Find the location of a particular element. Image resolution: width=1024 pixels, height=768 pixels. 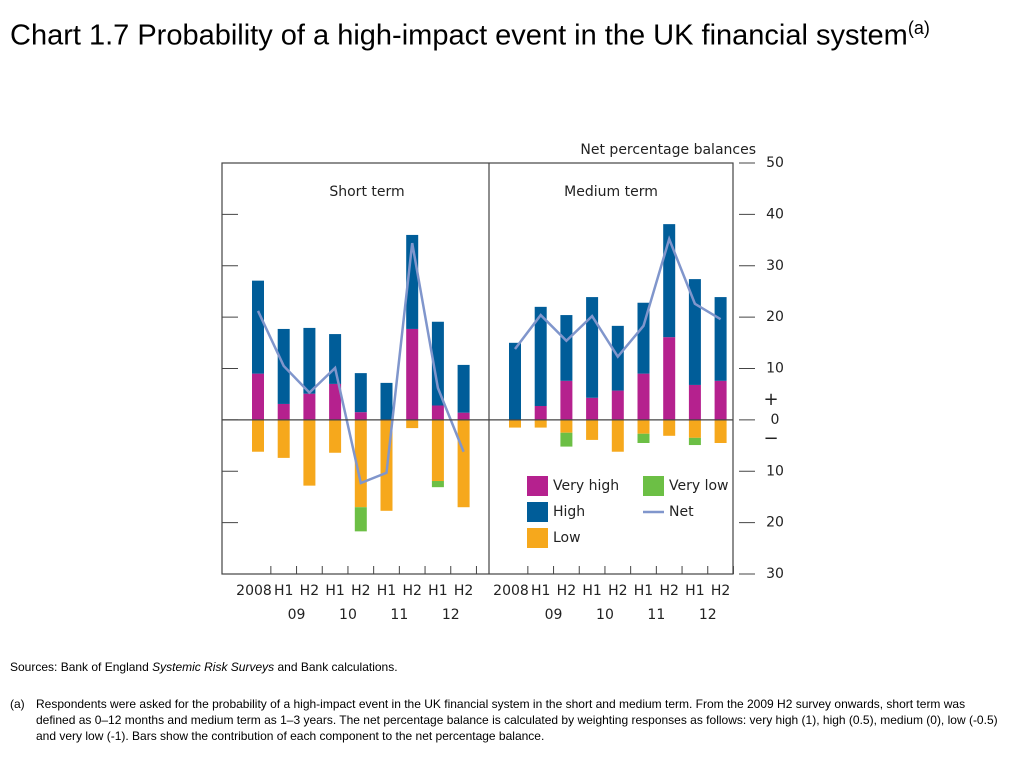

title-note: (a) is located at coordinates (918, 28).